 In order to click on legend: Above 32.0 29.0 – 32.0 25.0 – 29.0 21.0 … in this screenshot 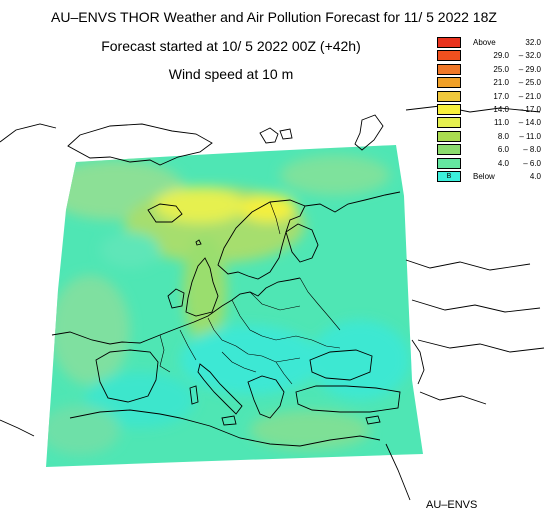, I will do `click(491, 109)`.